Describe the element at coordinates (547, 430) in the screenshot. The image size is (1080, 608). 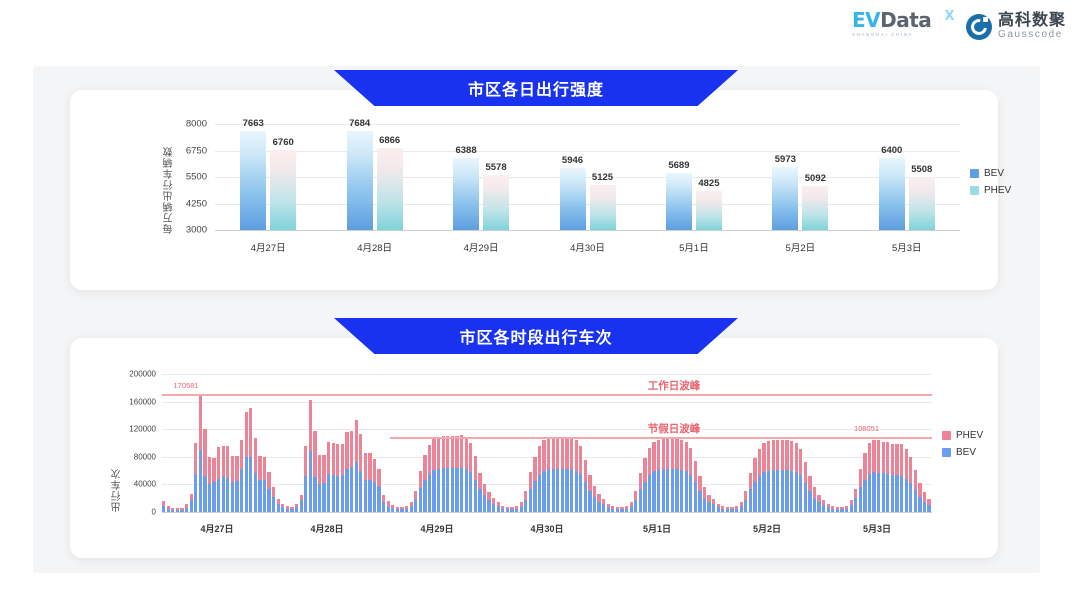
I see `chart2-gridline` at that location.